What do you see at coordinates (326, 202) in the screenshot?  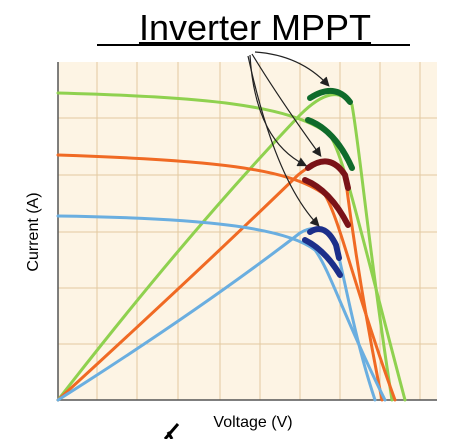 I see `red-mppt-lower` at bounding box center [326, 202].